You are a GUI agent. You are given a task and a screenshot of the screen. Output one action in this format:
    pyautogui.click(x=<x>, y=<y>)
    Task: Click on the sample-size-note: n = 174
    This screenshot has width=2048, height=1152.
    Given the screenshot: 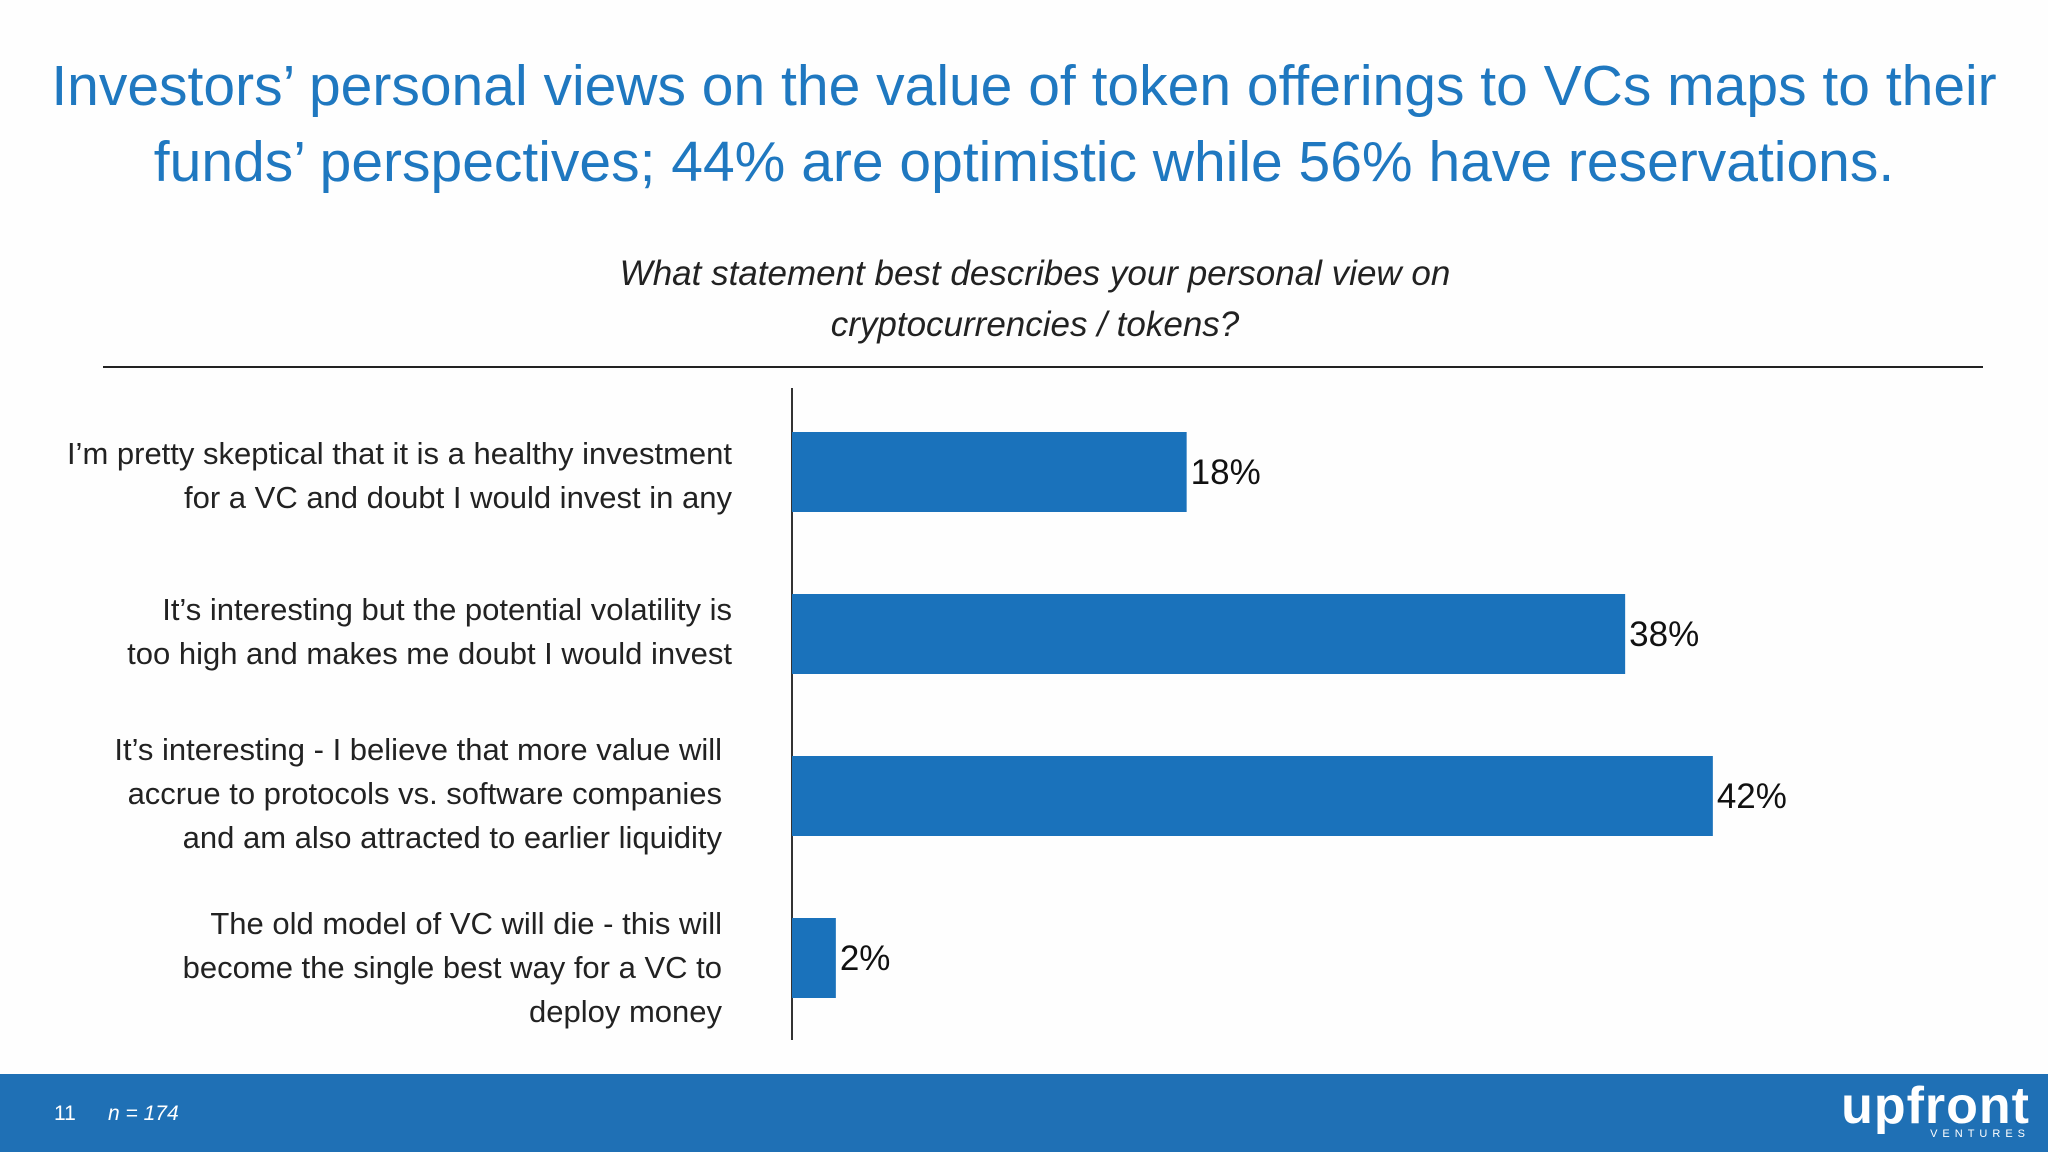 What is the action you would take?
    pyautogui.click(x=143, y=1113)
    